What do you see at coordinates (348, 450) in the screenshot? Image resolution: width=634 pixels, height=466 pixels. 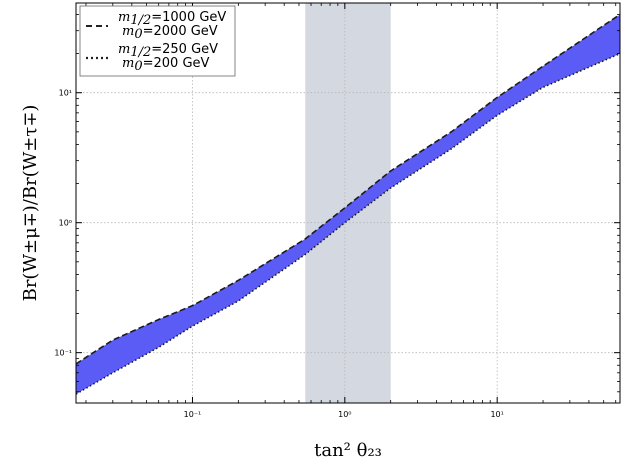 I see `x-axis-title: tan² θ₂₃` at bounding box center [348, 450].